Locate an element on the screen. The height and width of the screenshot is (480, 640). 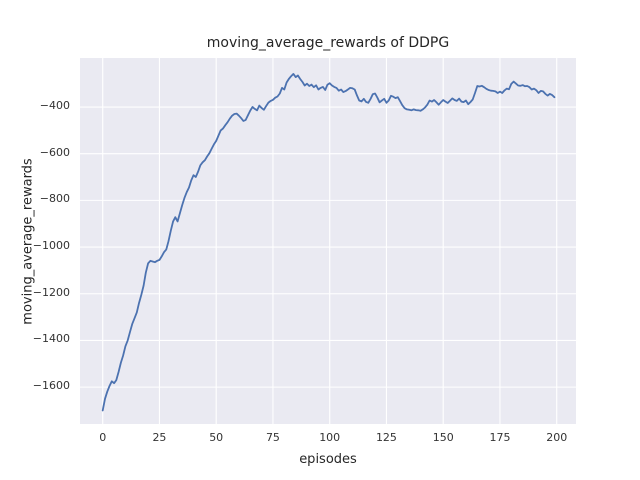
x-tick-label: 175 is located at coordinates (500, 437).